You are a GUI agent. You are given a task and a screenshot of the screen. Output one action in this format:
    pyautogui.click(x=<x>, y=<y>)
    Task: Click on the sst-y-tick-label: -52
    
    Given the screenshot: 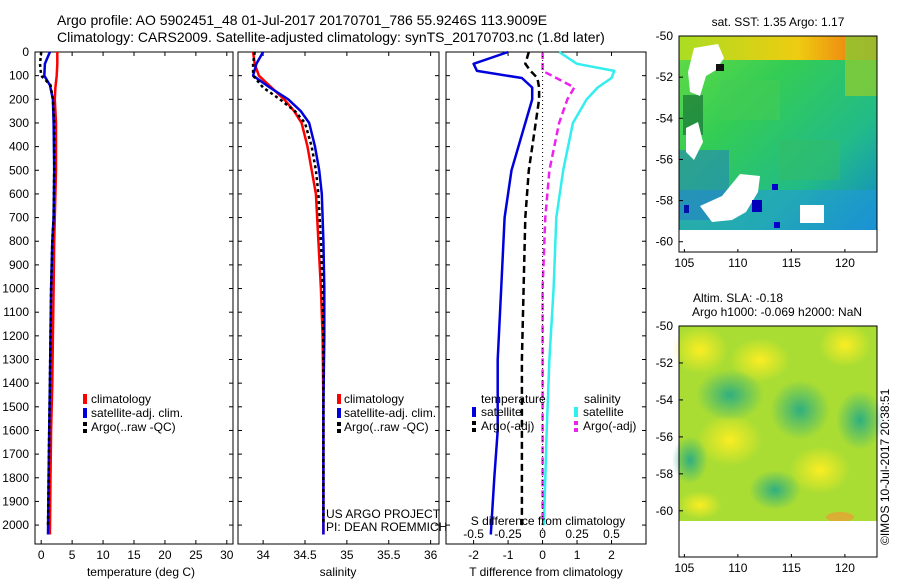 What is the action you would take?
    pyautogui.click(x=665, y=77)
    